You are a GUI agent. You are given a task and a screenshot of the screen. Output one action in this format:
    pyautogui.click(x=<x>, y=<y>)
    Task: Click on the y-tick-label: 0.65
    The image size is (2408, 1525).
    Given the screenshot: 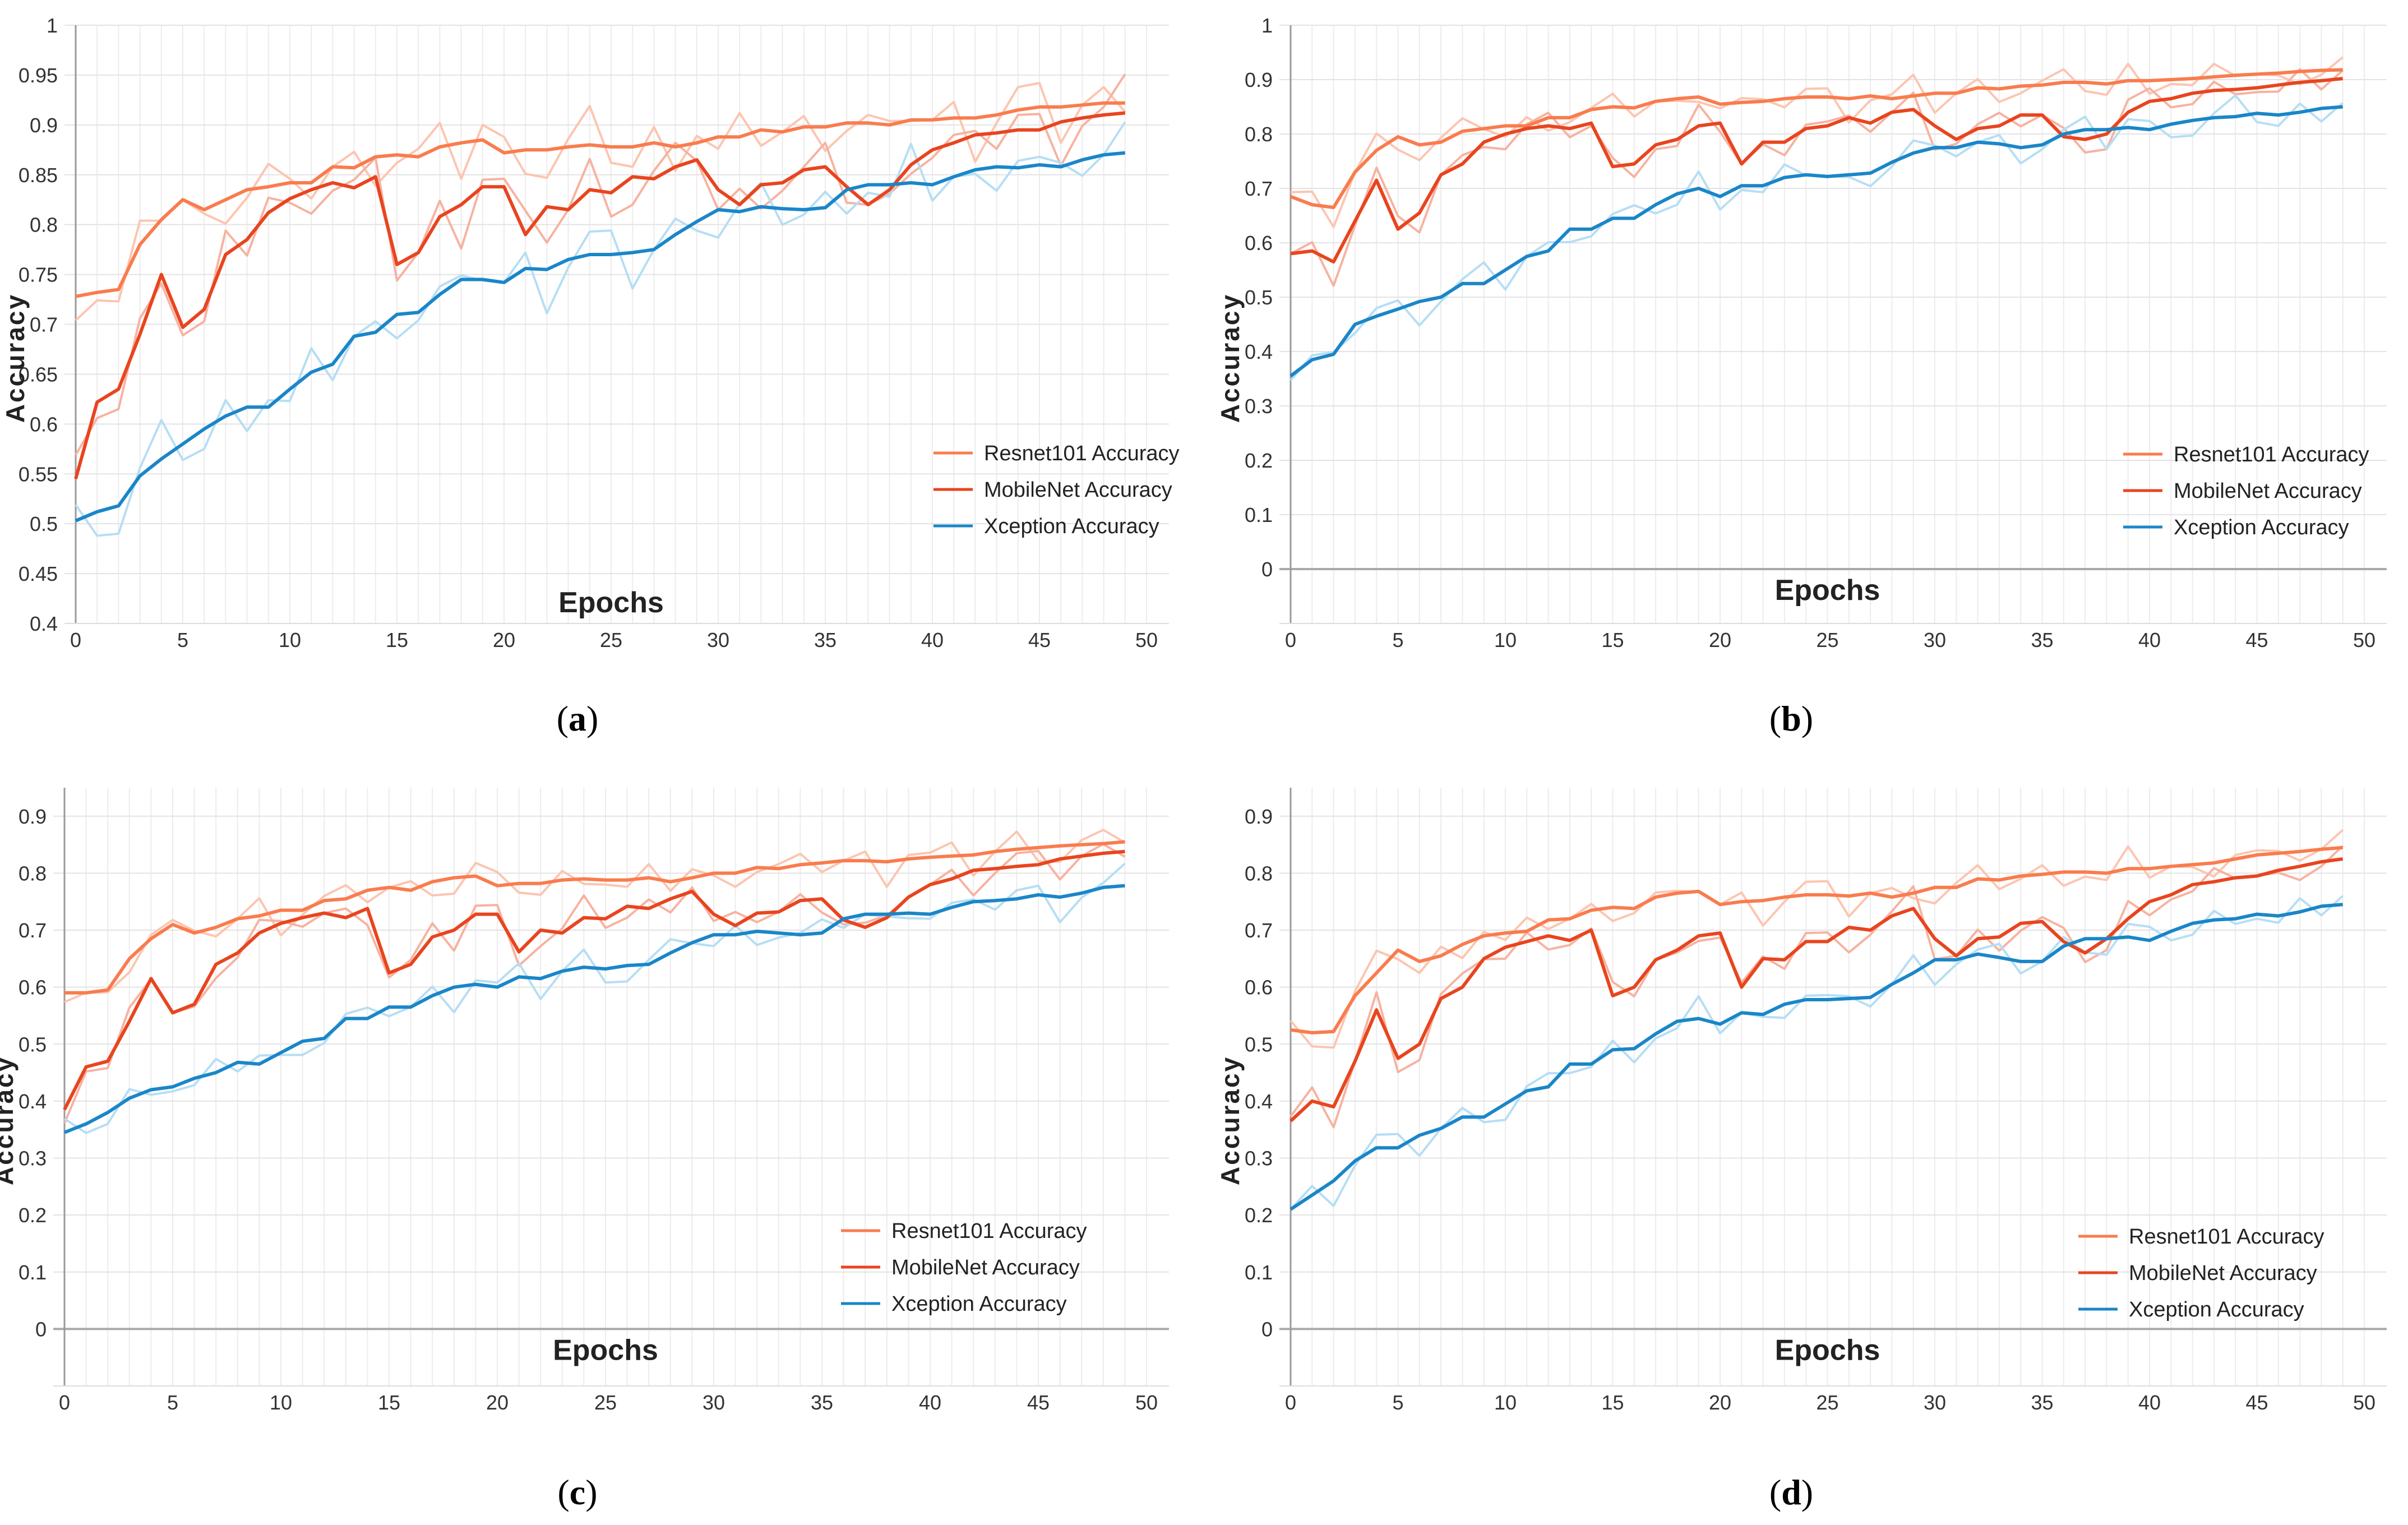 What is the action you would take?
    pyautogui.click(x=38, y=374)
    